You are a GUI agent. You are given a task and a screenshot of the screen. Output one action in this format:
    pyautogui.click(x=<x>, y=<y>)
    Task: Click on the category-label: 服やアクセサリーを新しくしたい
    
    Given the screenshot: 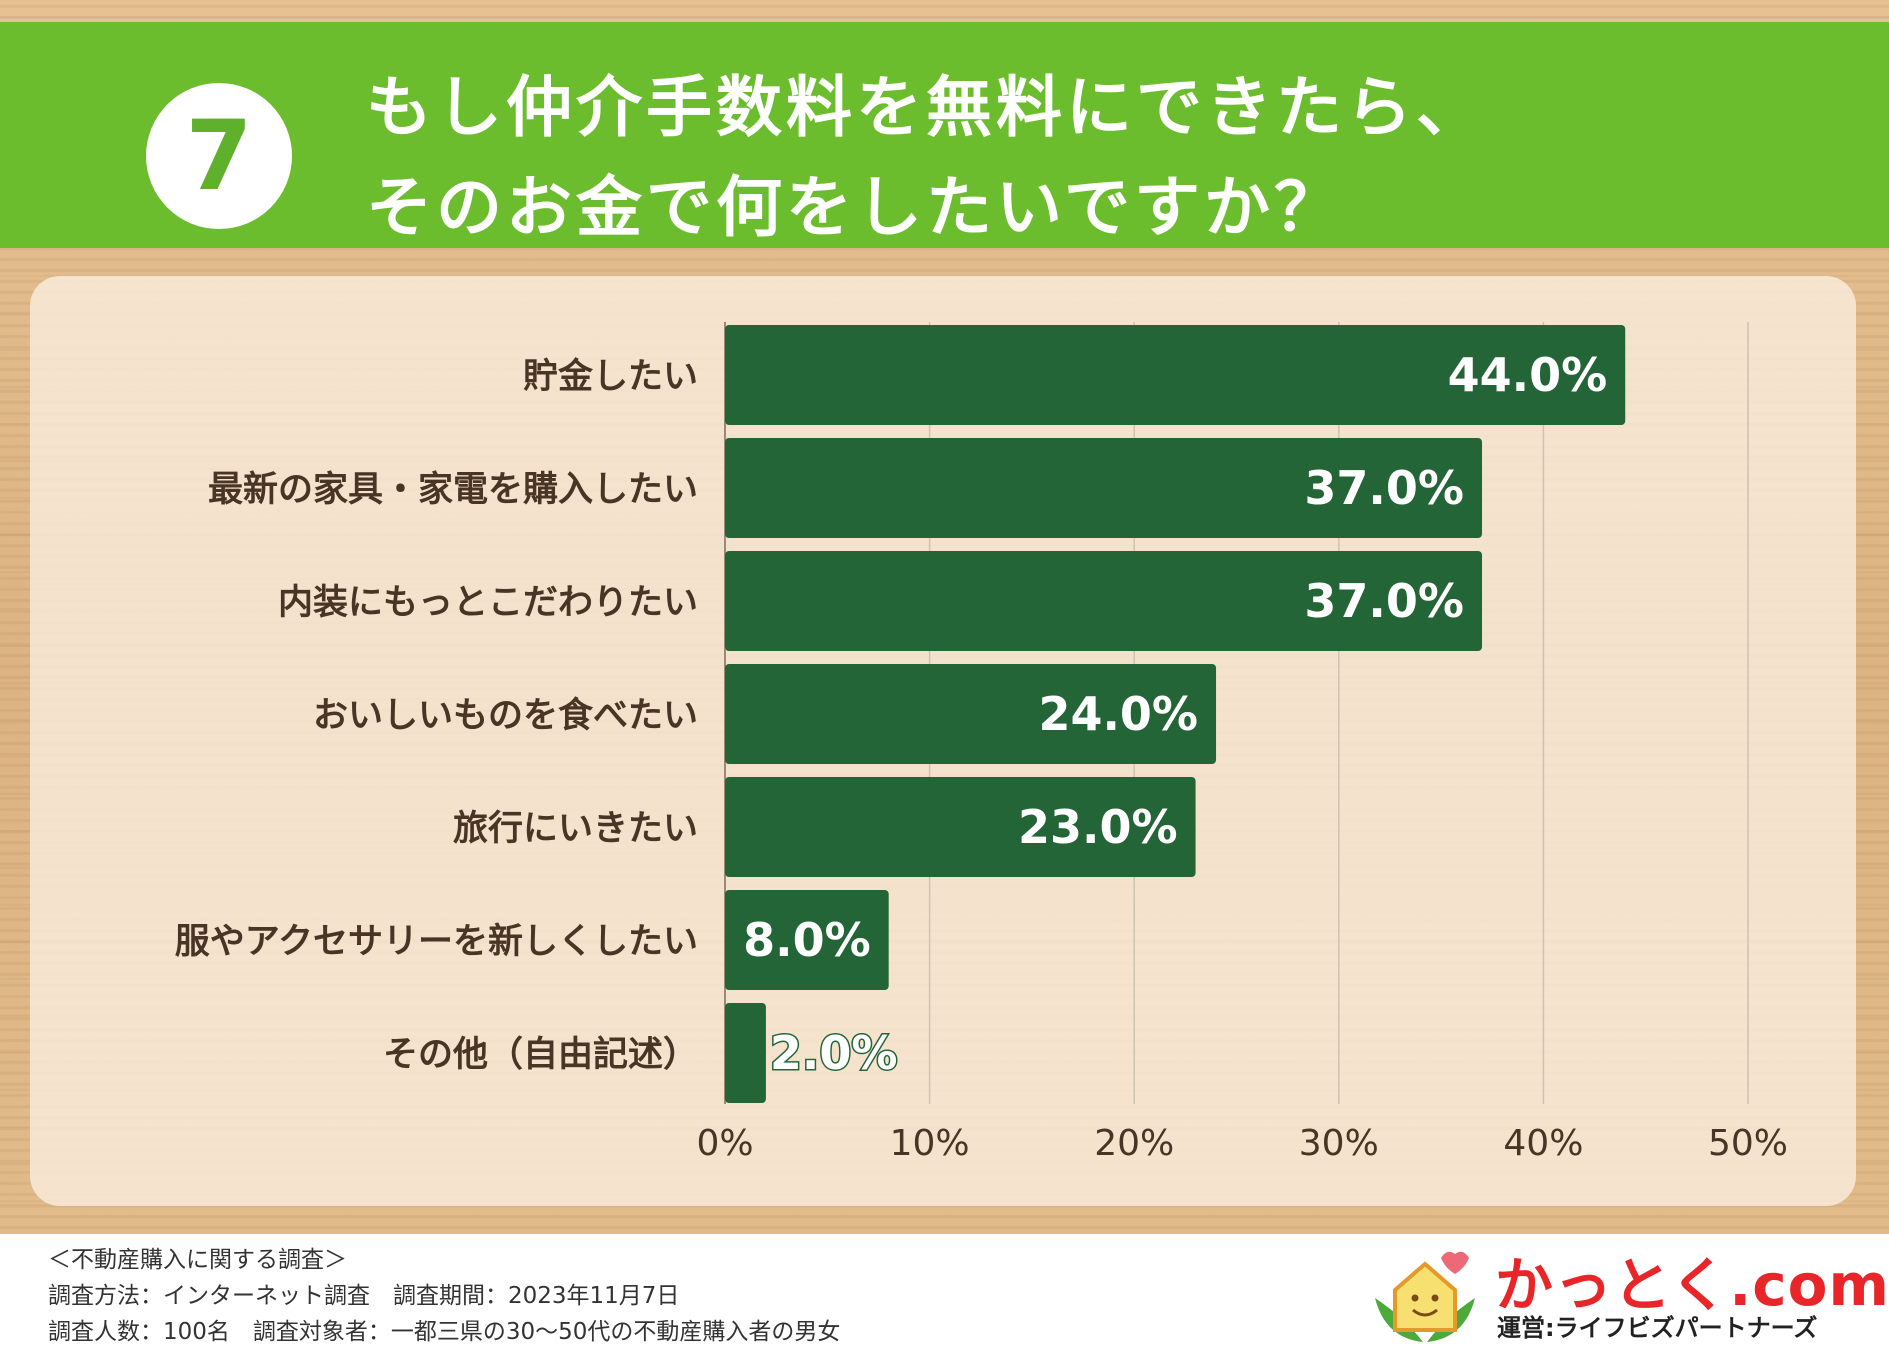 What is the action you would take?
    pyautogui.click(x=436, y=942)
    